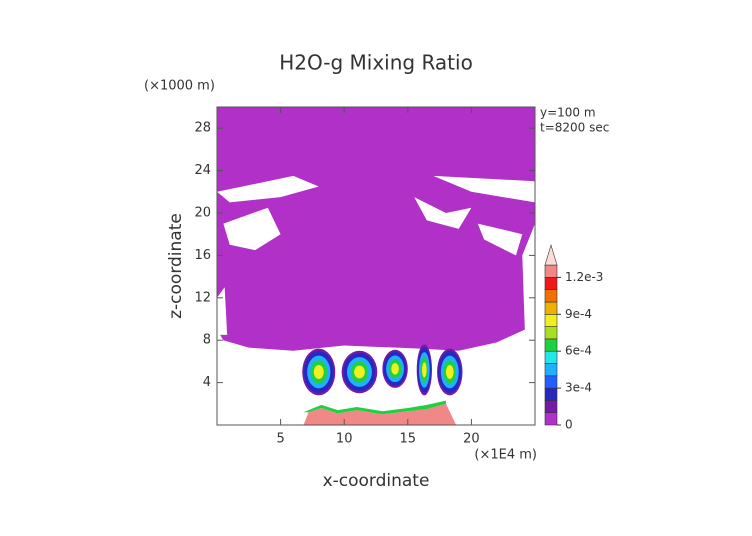  Describe the element at coordinates (505, 455) in the screenshot. I see `x-unit: (×1E4 m)` at that location.